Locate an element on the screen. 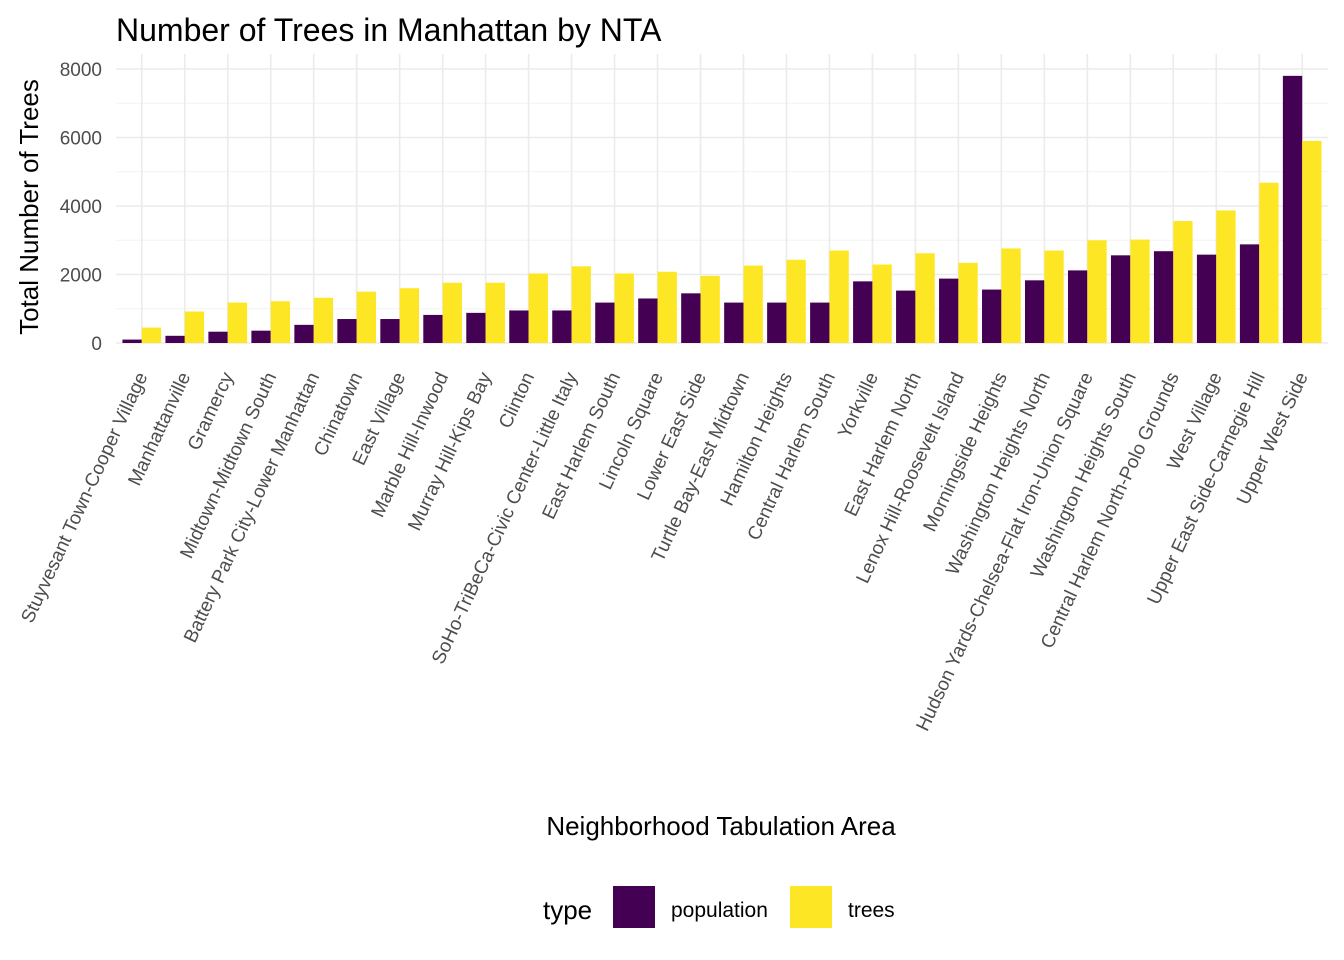 The image size is (1344, 960). x-tick-label: Stuyvesant Town-Cooper Village is located at coordinates (85, 497).